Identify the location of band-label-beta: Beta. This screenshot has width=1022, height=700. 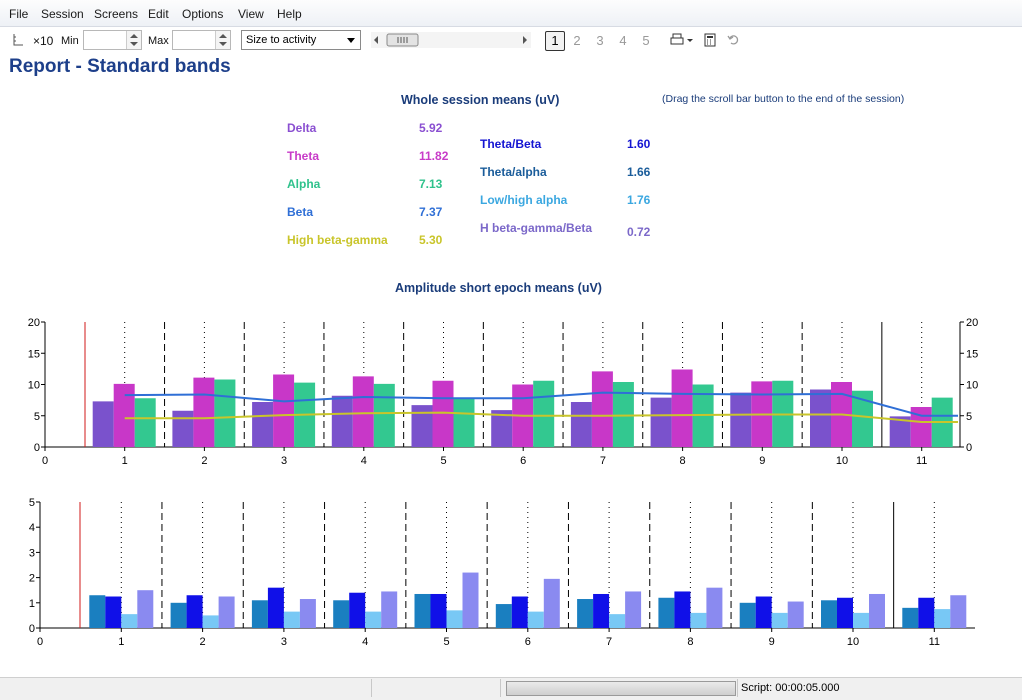
(300, 212).